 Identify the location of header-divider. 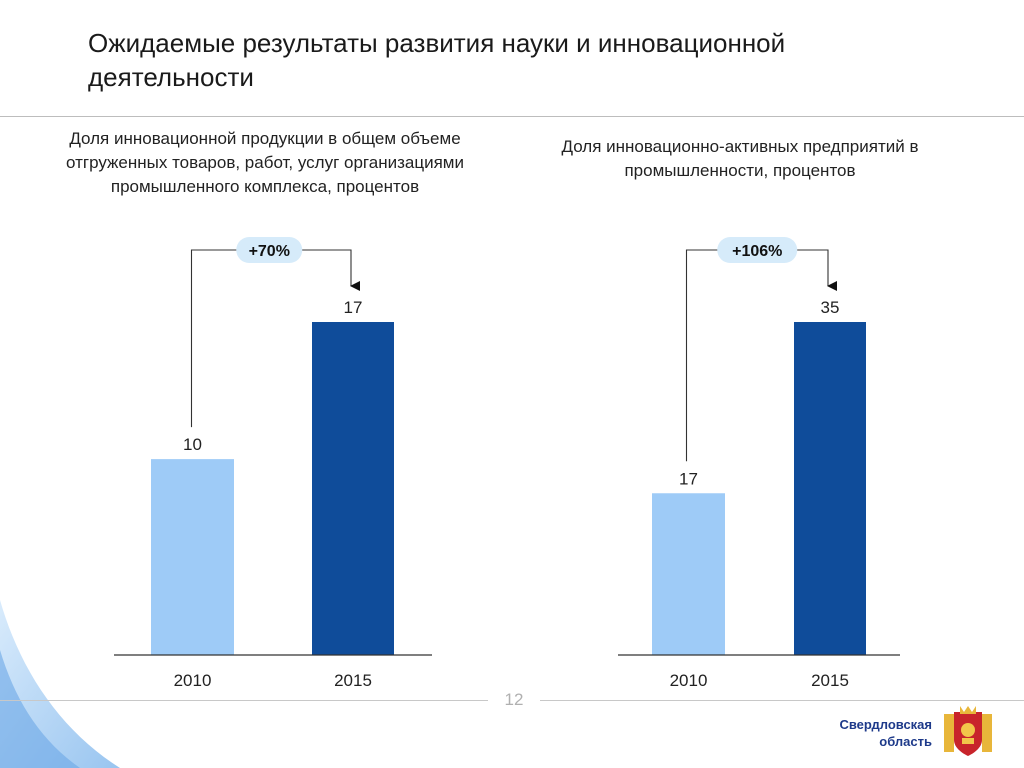
(512, 116).